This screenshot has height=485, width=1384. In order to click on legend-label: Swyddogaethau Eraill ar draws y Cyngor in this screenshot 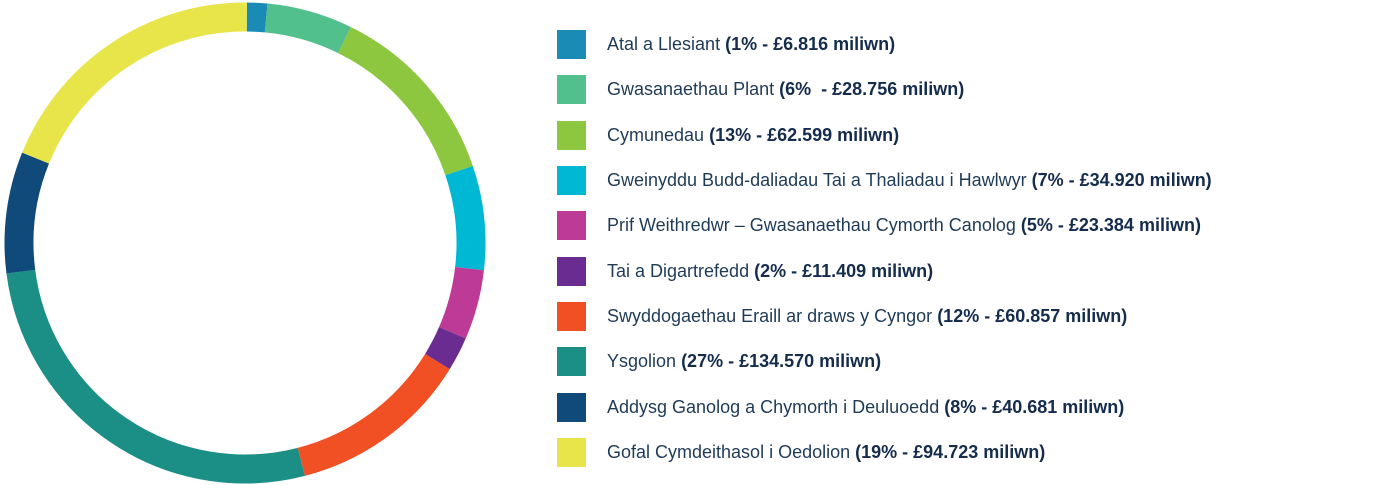, I will do `click(770, 315)`.